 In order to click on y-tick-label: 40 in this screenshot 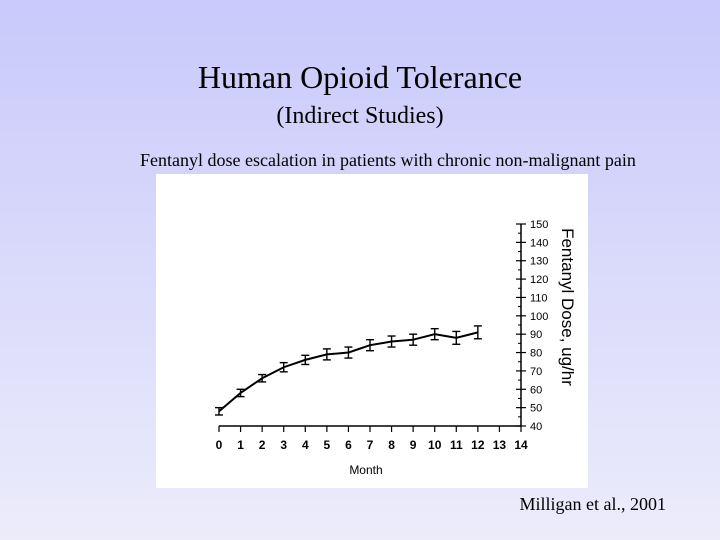, I will do `click(536, 427)`.